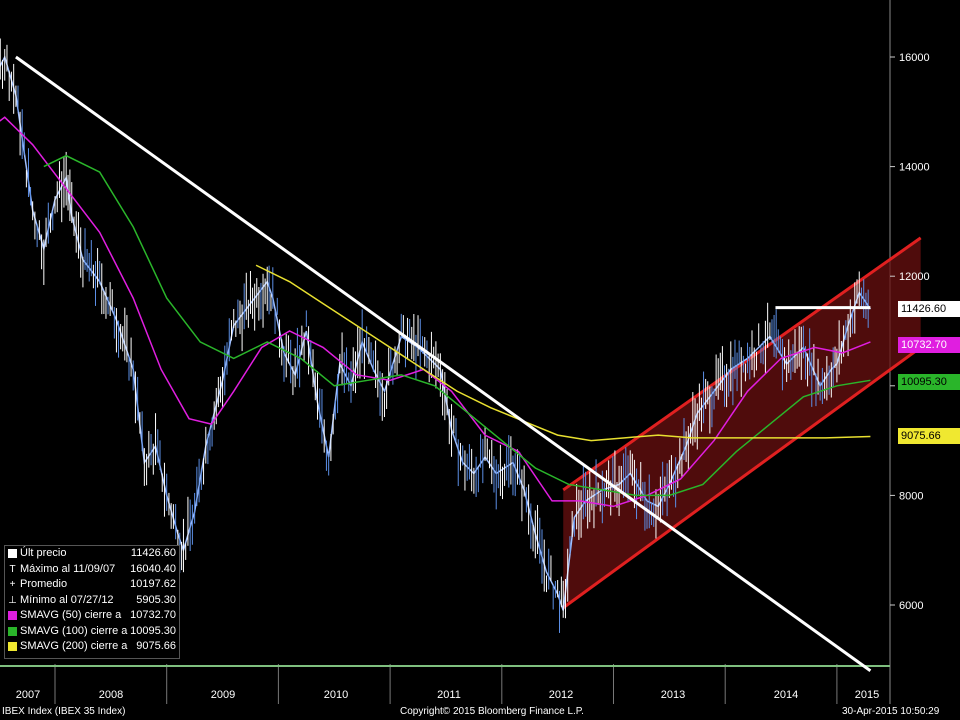 The height and width of the screenshot is (720, 960). I want to click on legend-label: SMAVG (200) cierre a, so click(74, 646).